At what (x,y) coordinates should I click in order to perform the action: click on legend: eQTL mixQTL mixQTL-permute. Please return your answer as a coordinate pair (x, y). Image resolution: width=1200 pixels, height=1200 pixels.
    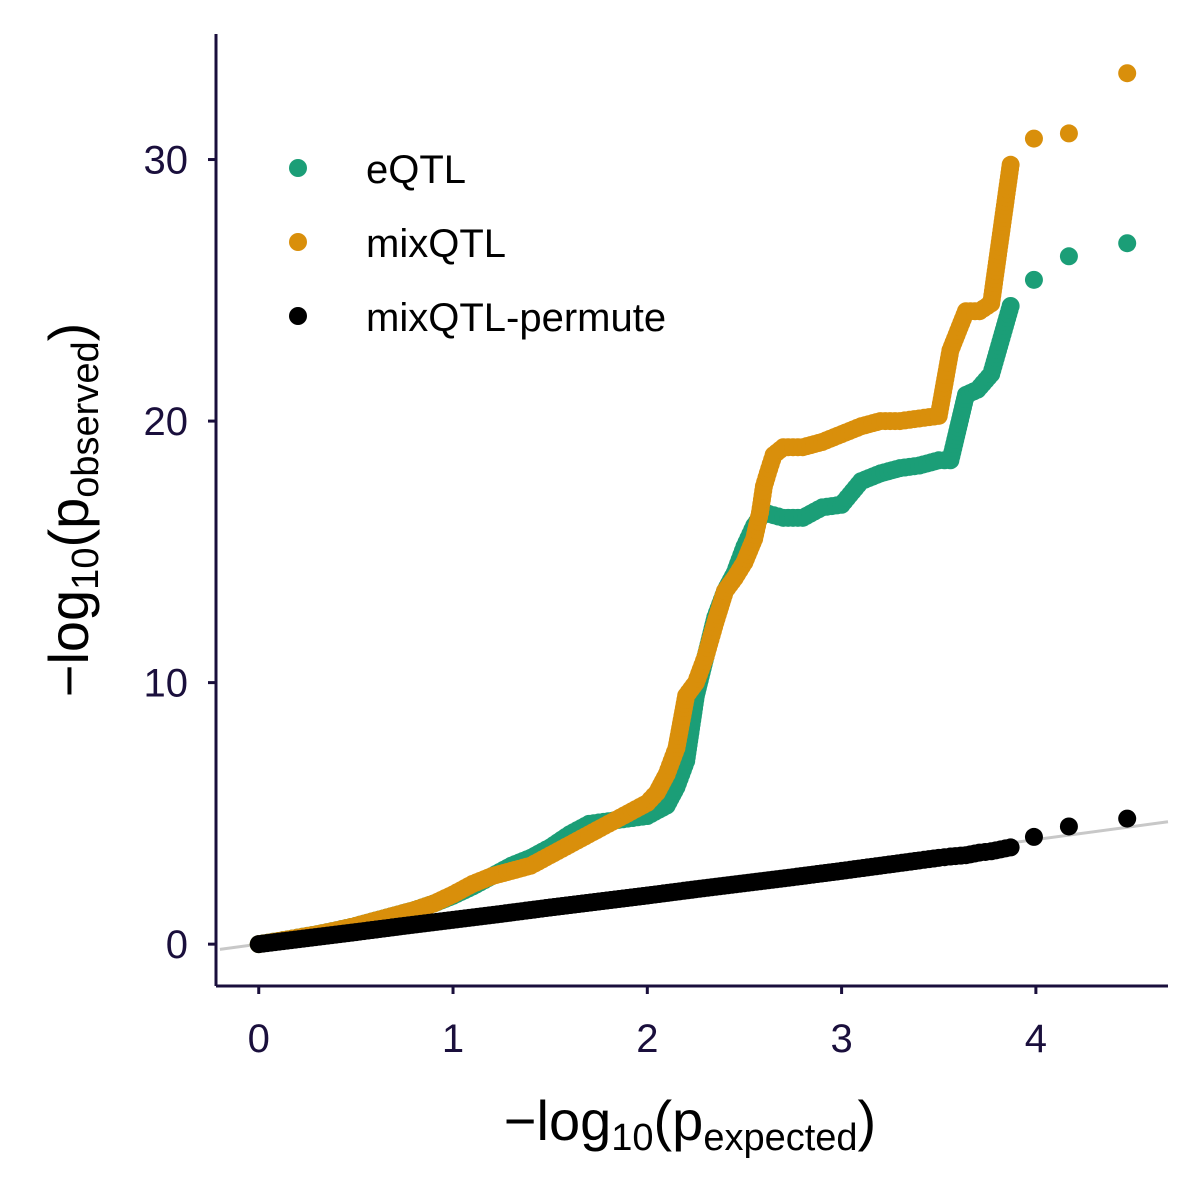
    Looking at the image, I should click on (477, 244).